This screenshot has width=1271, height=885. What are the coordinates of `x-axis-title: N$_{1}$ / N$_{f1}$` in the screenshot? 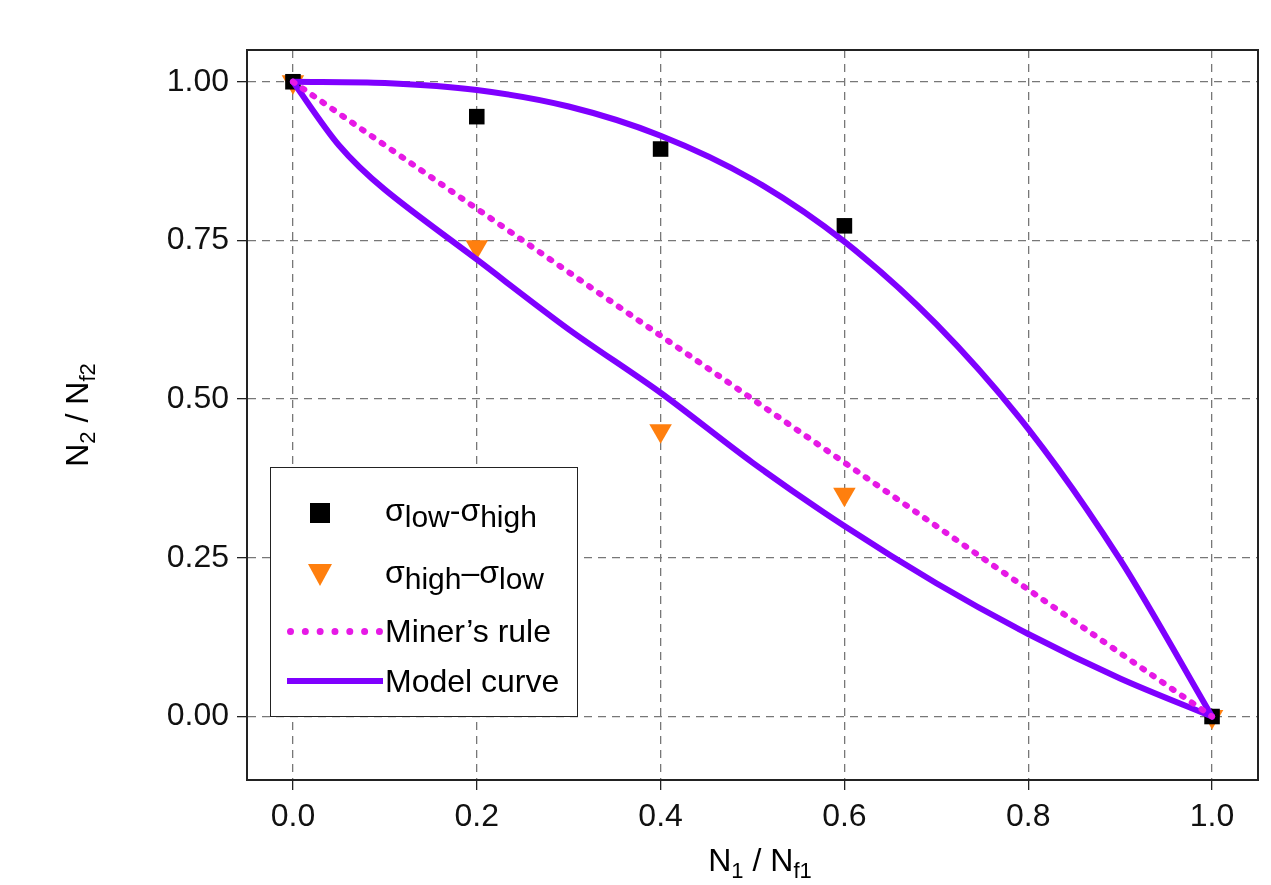 It's located at (760, 863).